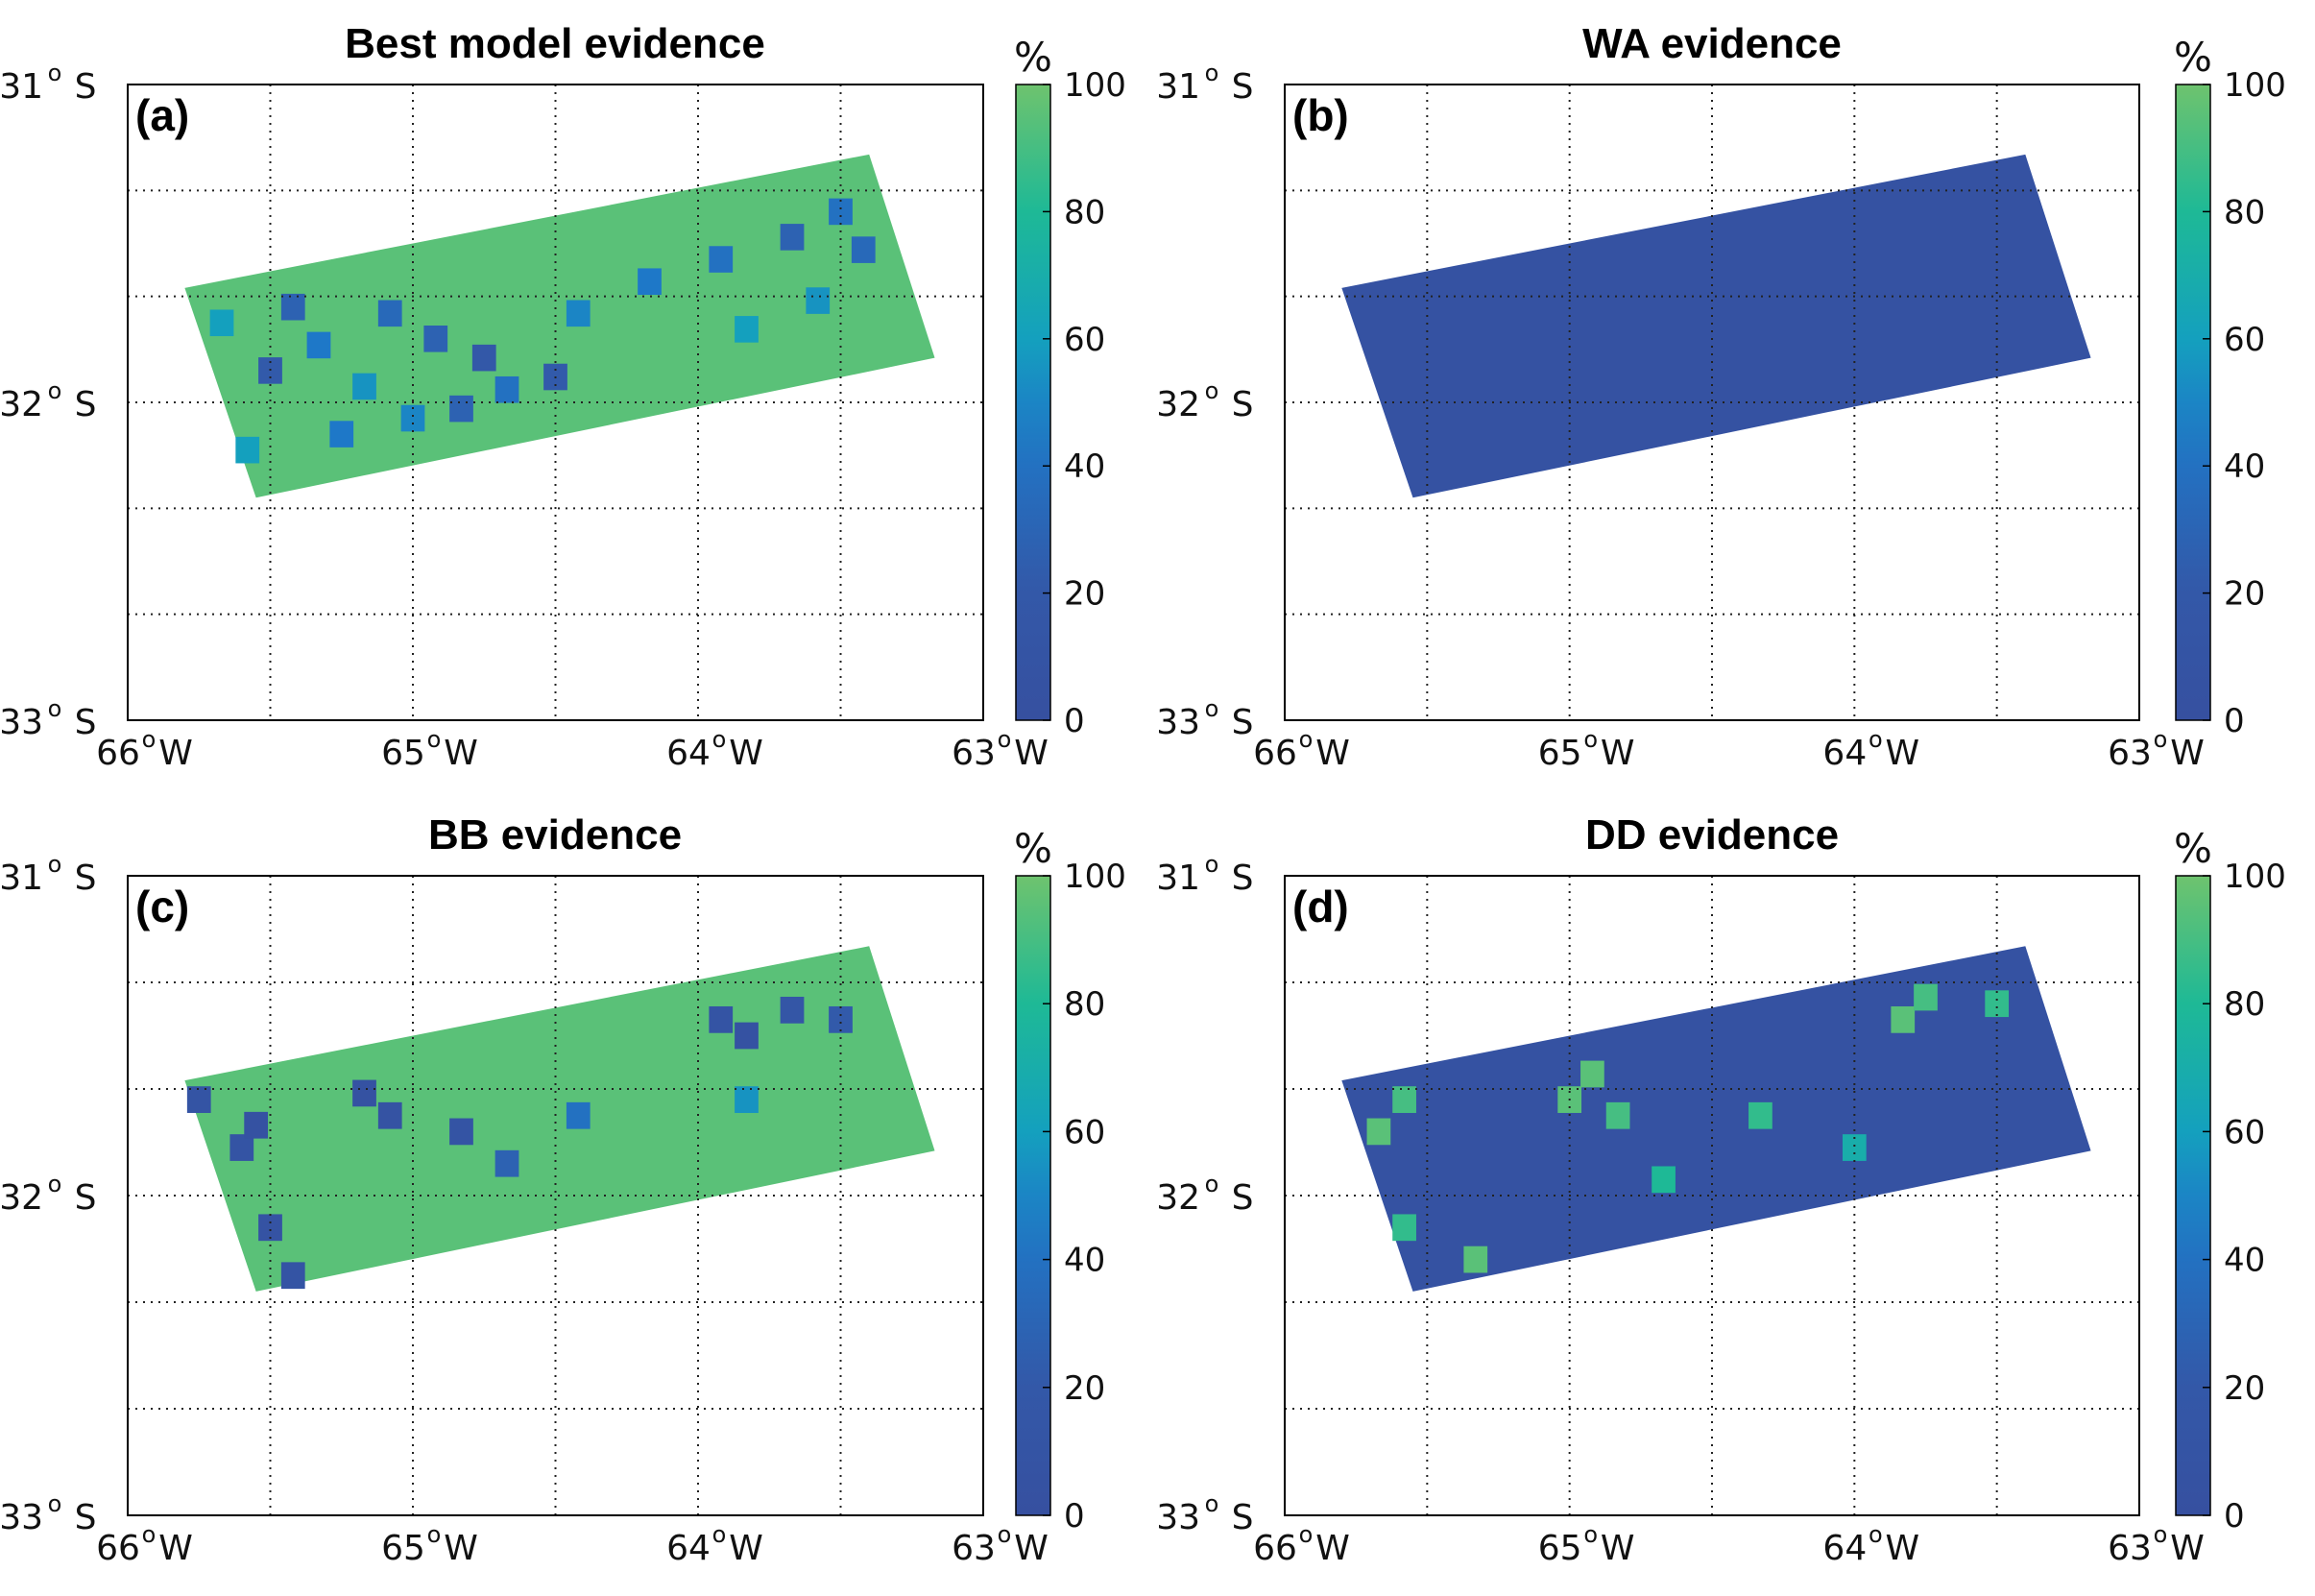 The height and width of the screenshot is (1596, 2315). What do you see at coordinates (2130, 753) in the screenshot?
I see `x-tick-label: 63` at bounding box center [2130, 753].